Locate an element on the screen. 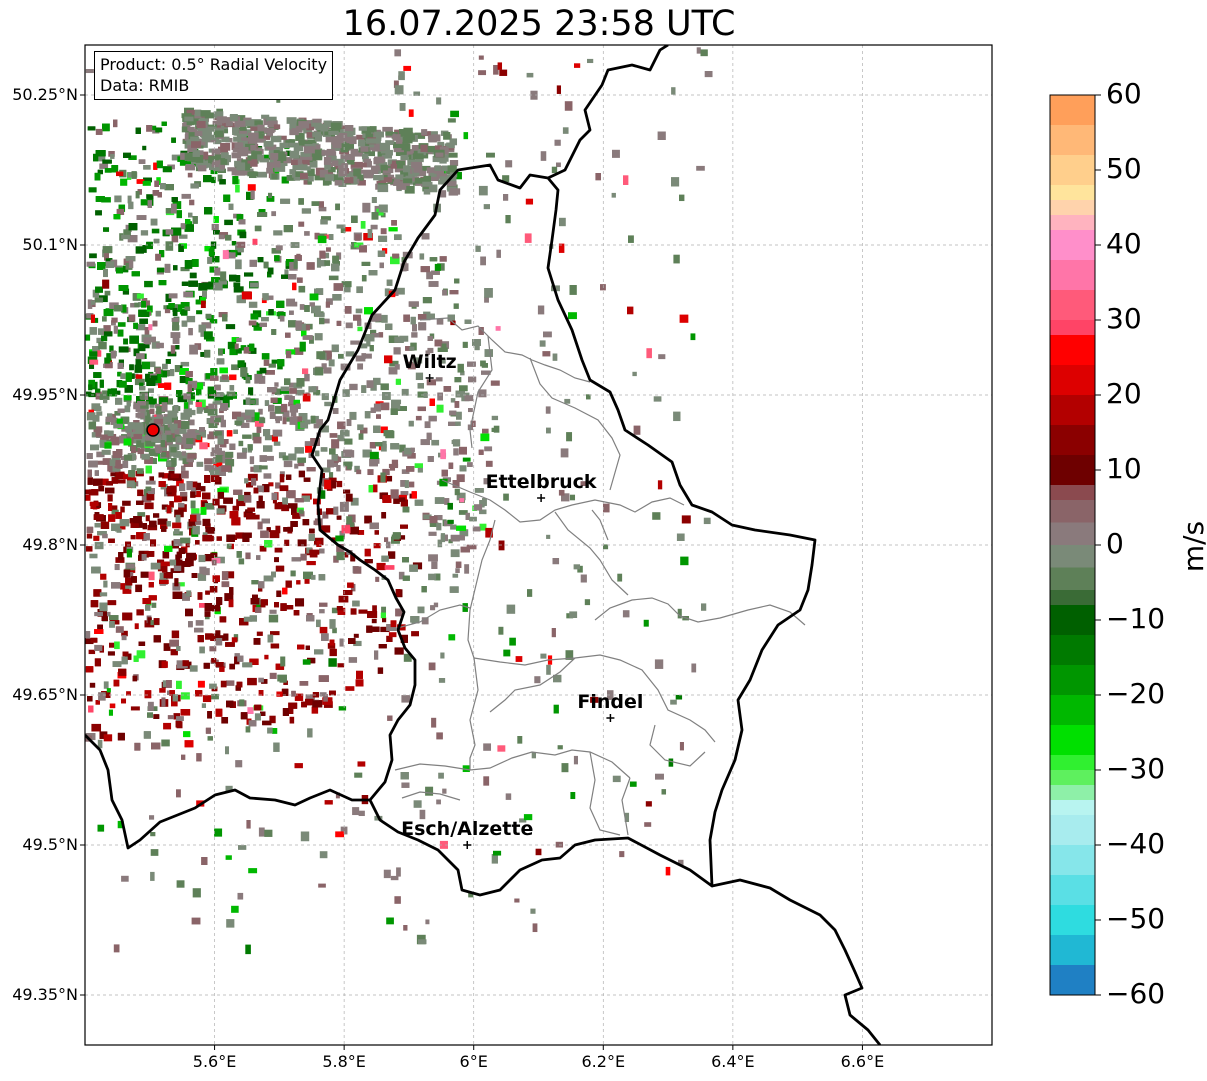 The image size is (1207, 1081). germany-border-north is located at coordinates (608, 112).